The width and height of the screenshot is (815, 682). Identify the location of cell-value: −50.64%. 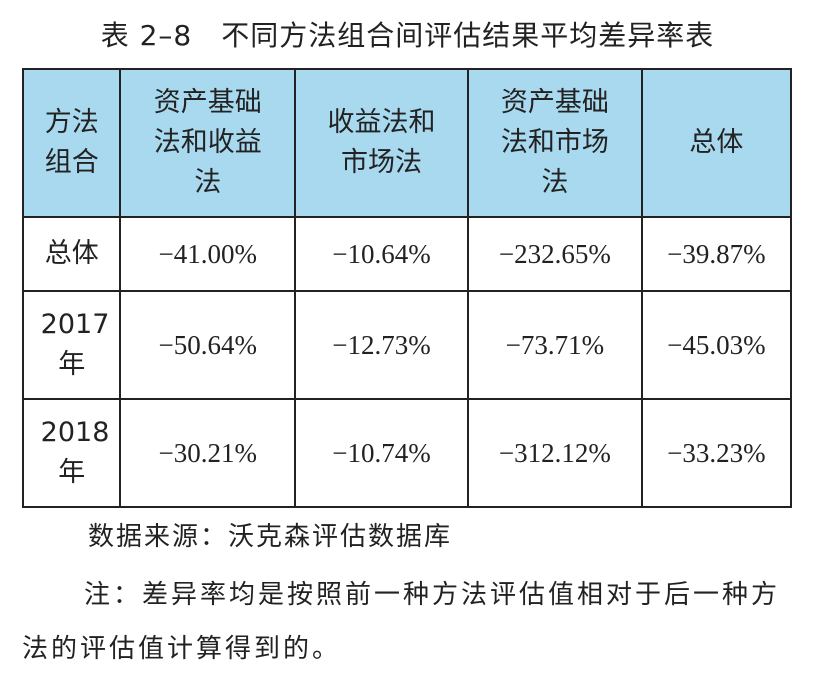
(207, 344).